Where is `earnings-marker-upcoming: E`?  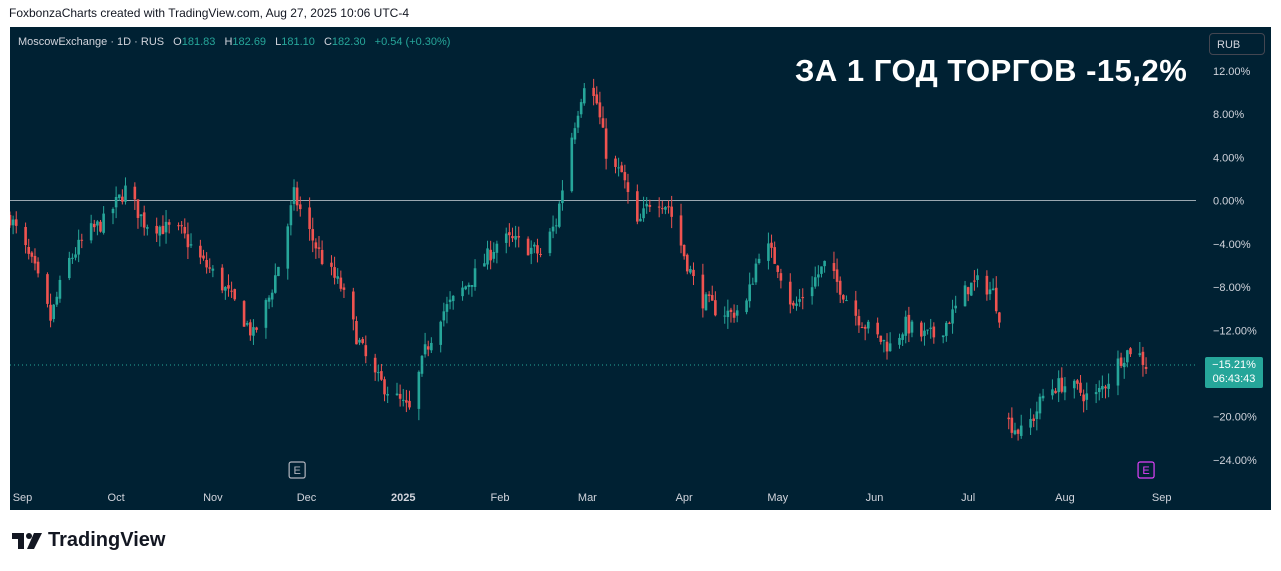 earnings-marker-upcoming: E is located at coordinates (1146, 470).